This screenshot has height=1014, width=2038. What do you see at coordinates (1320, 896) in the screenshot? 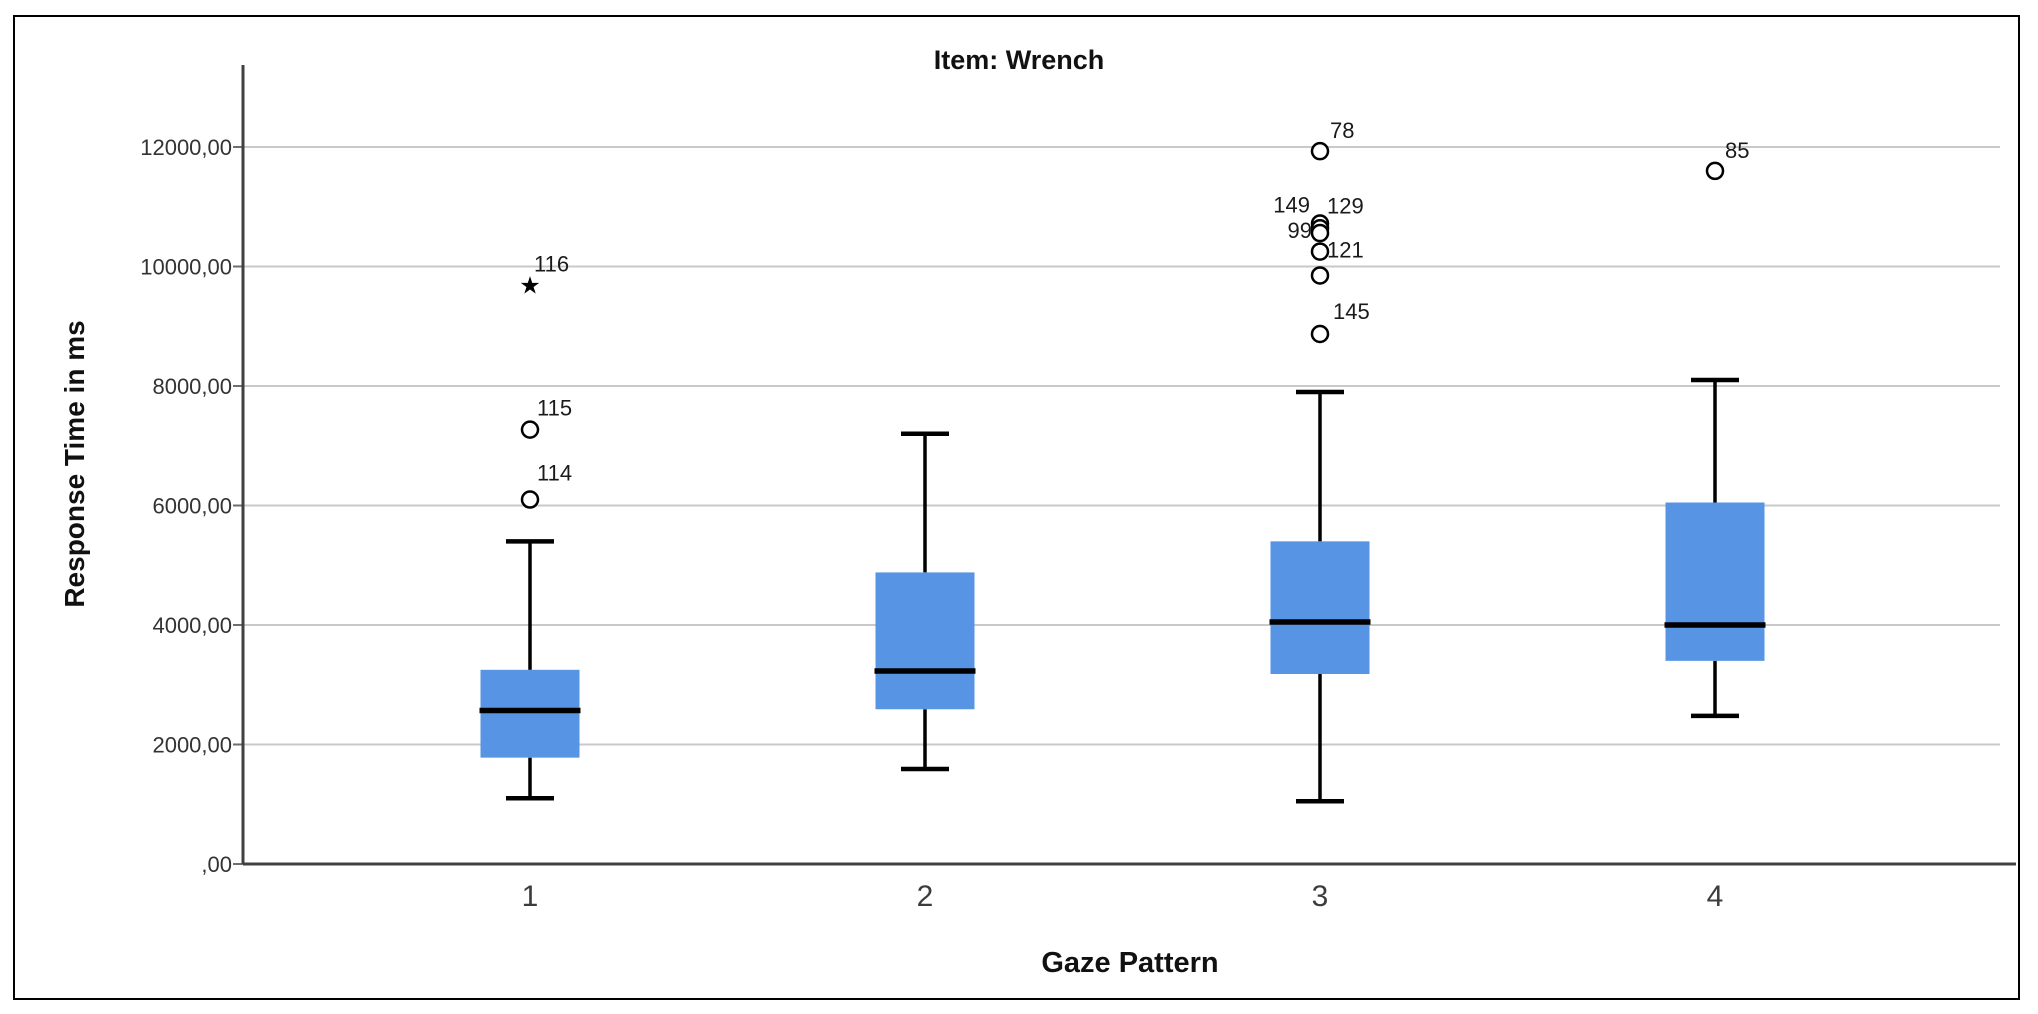
I see `category-tick-label: 3` at bounding box center [1320, 896].